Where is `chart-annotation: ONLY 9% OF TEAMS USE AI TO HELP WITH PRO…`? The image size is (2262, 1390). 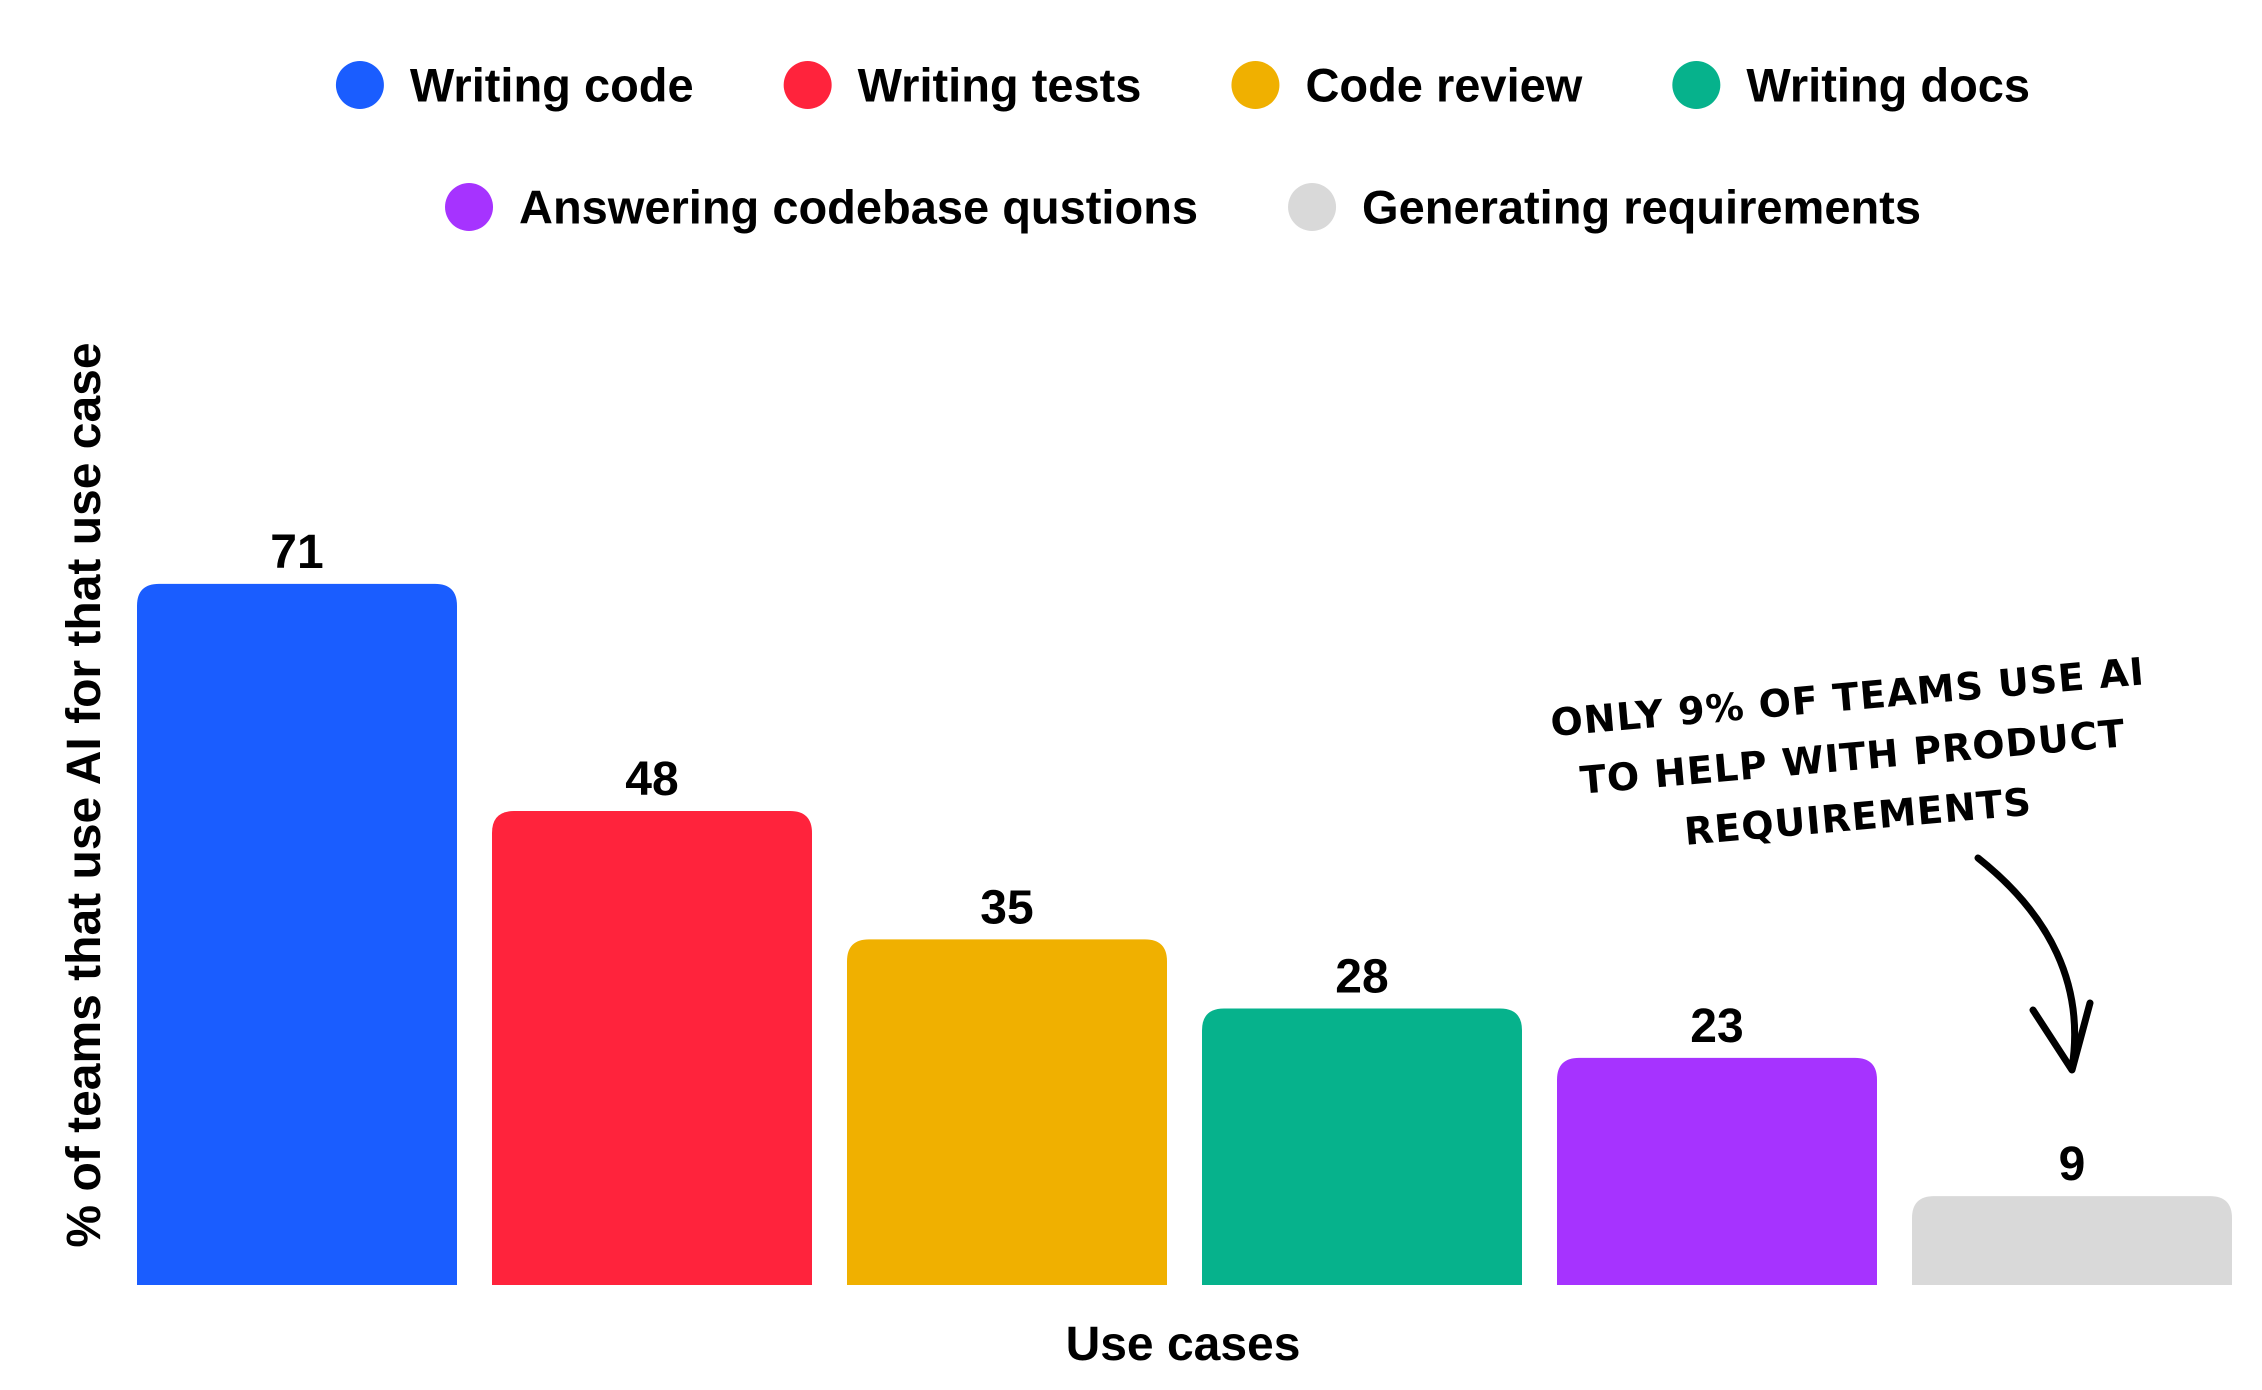 chart-annotation: ONLY 9% OF TEAMS USE AI TO HELP WITH PRO… is located at coordinates (1848, 751).